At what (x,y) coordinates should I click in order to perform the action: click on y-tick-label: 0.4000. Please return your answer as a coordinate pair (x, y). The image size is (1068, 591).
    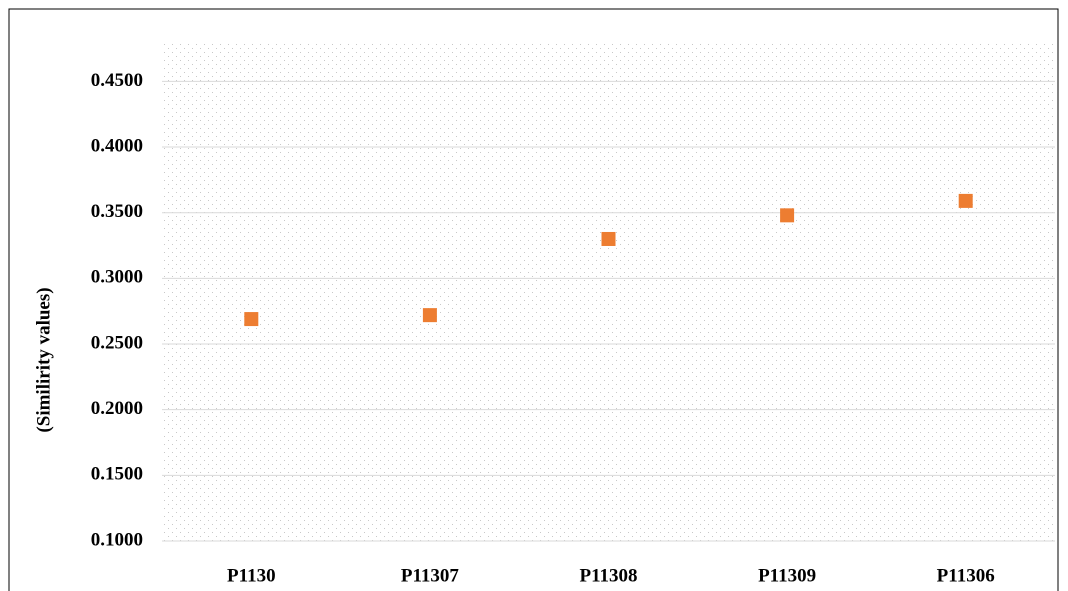
    Looking at the image, I should click on (117, 145).